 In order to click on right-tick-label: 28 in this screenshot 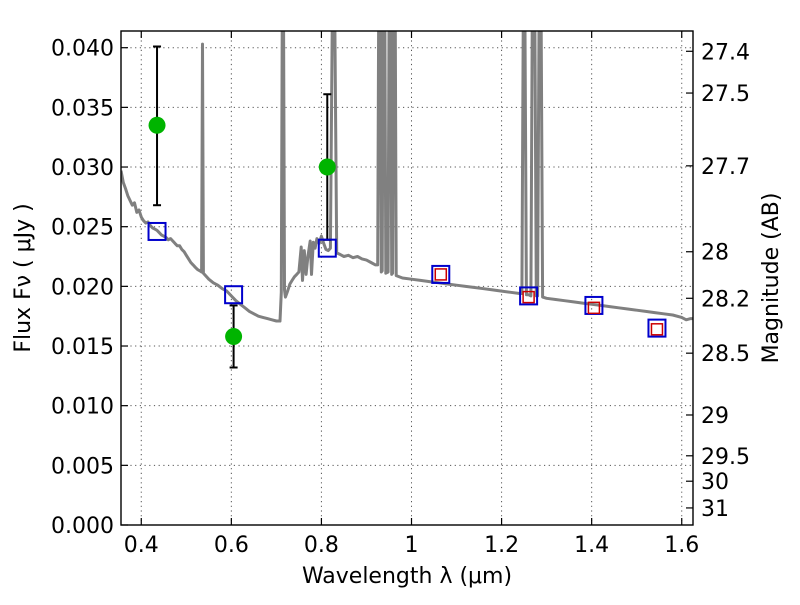, I will do `click(715, 253)`.